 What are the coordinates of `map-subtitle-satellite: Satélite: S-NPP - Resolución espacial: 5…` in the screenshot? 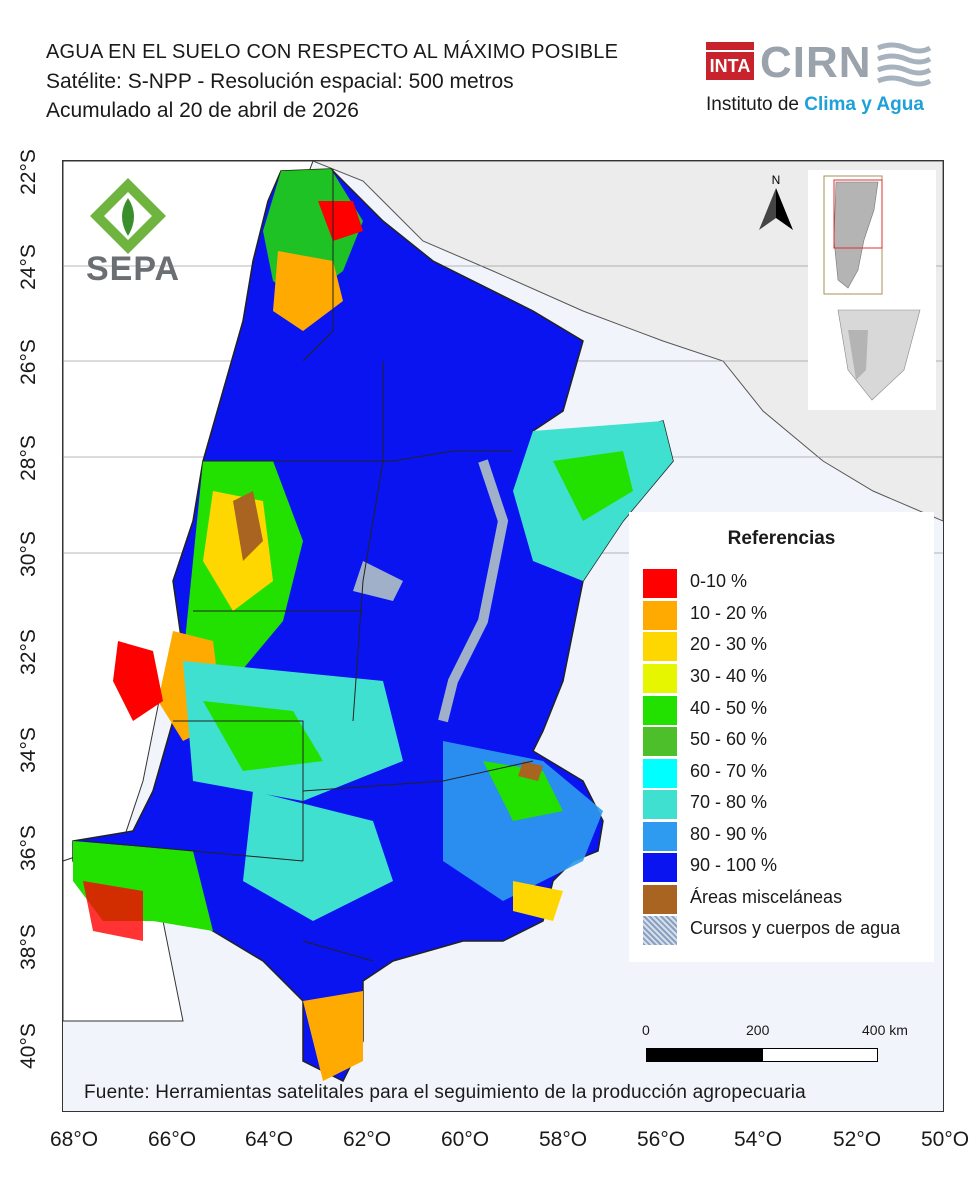 It's located at (280, 81).